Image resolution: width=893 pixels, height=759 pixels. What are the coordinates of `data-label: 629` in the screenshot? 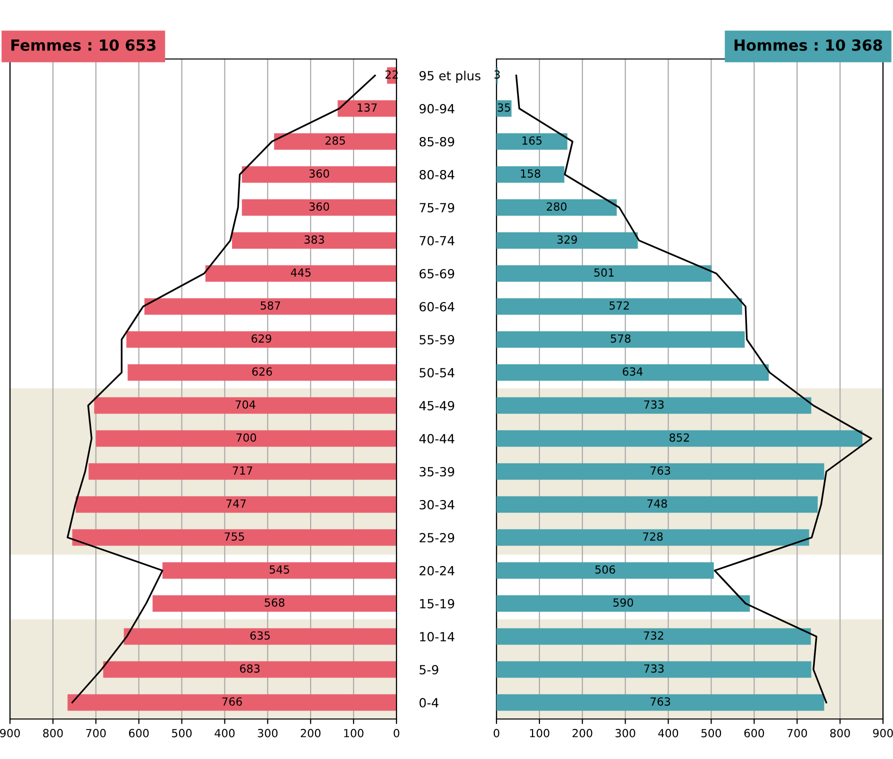 It's located at (262, 338).